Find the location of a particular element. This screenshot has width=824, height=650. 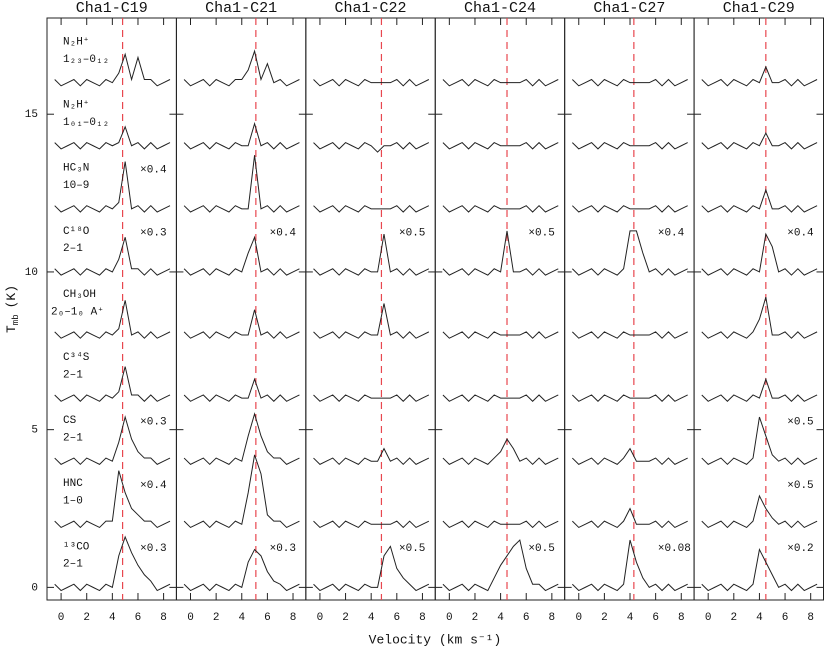

species-transition: 1₂₃–0₁₂ is located at coordinates (86, 60).